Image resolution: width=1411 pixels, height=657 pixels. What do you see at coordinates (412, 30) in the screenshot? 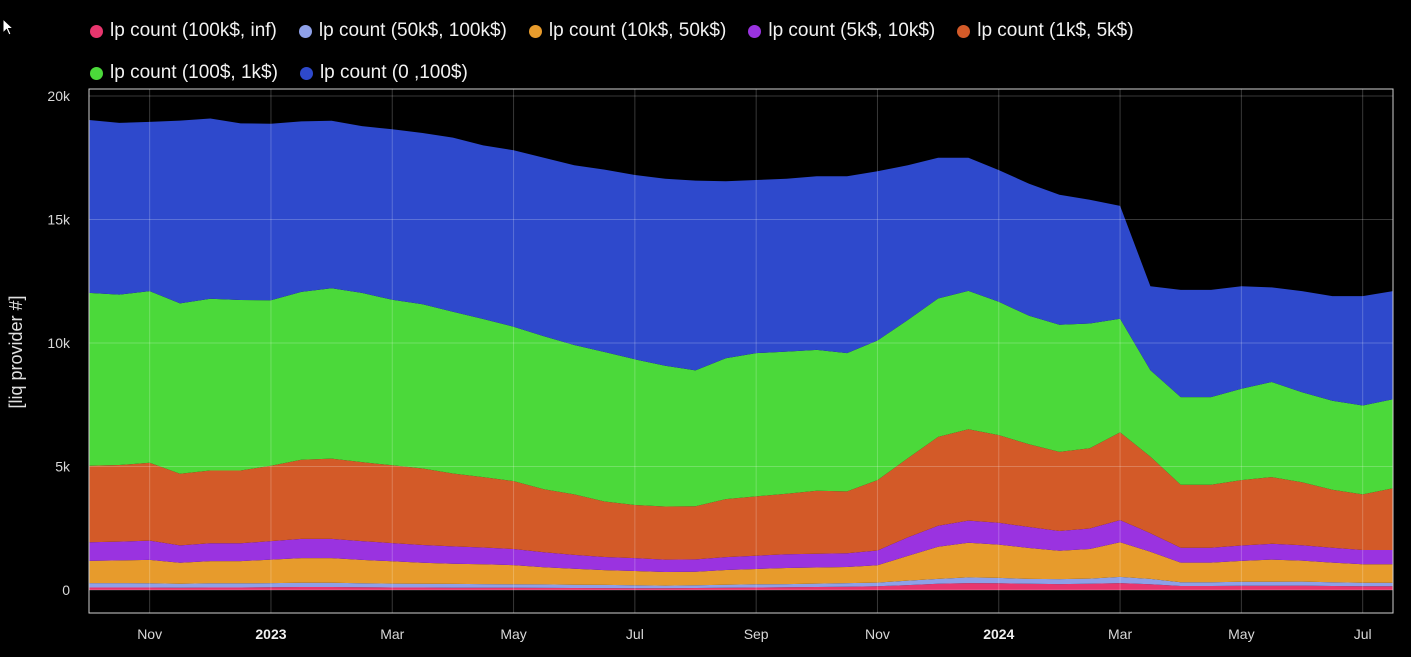
I see `legend-label: lp count (50k$, 100k$)` at bounding box center [412, 30].